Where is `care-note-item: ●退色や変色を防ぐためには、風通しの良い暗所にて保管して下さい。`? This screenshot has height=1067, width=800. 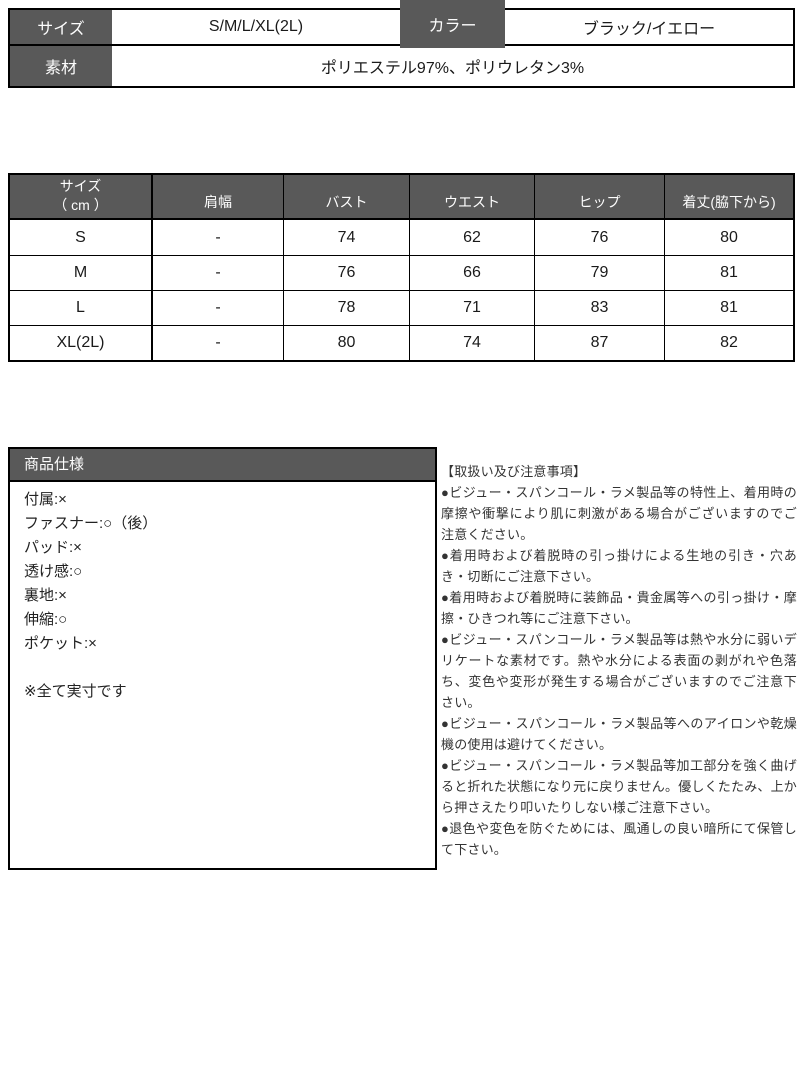 care-note-item: ●退色や変色を防ぐためには、風通しの良い暗所にて保管して下さい。 is located at coordinates (619, 839).